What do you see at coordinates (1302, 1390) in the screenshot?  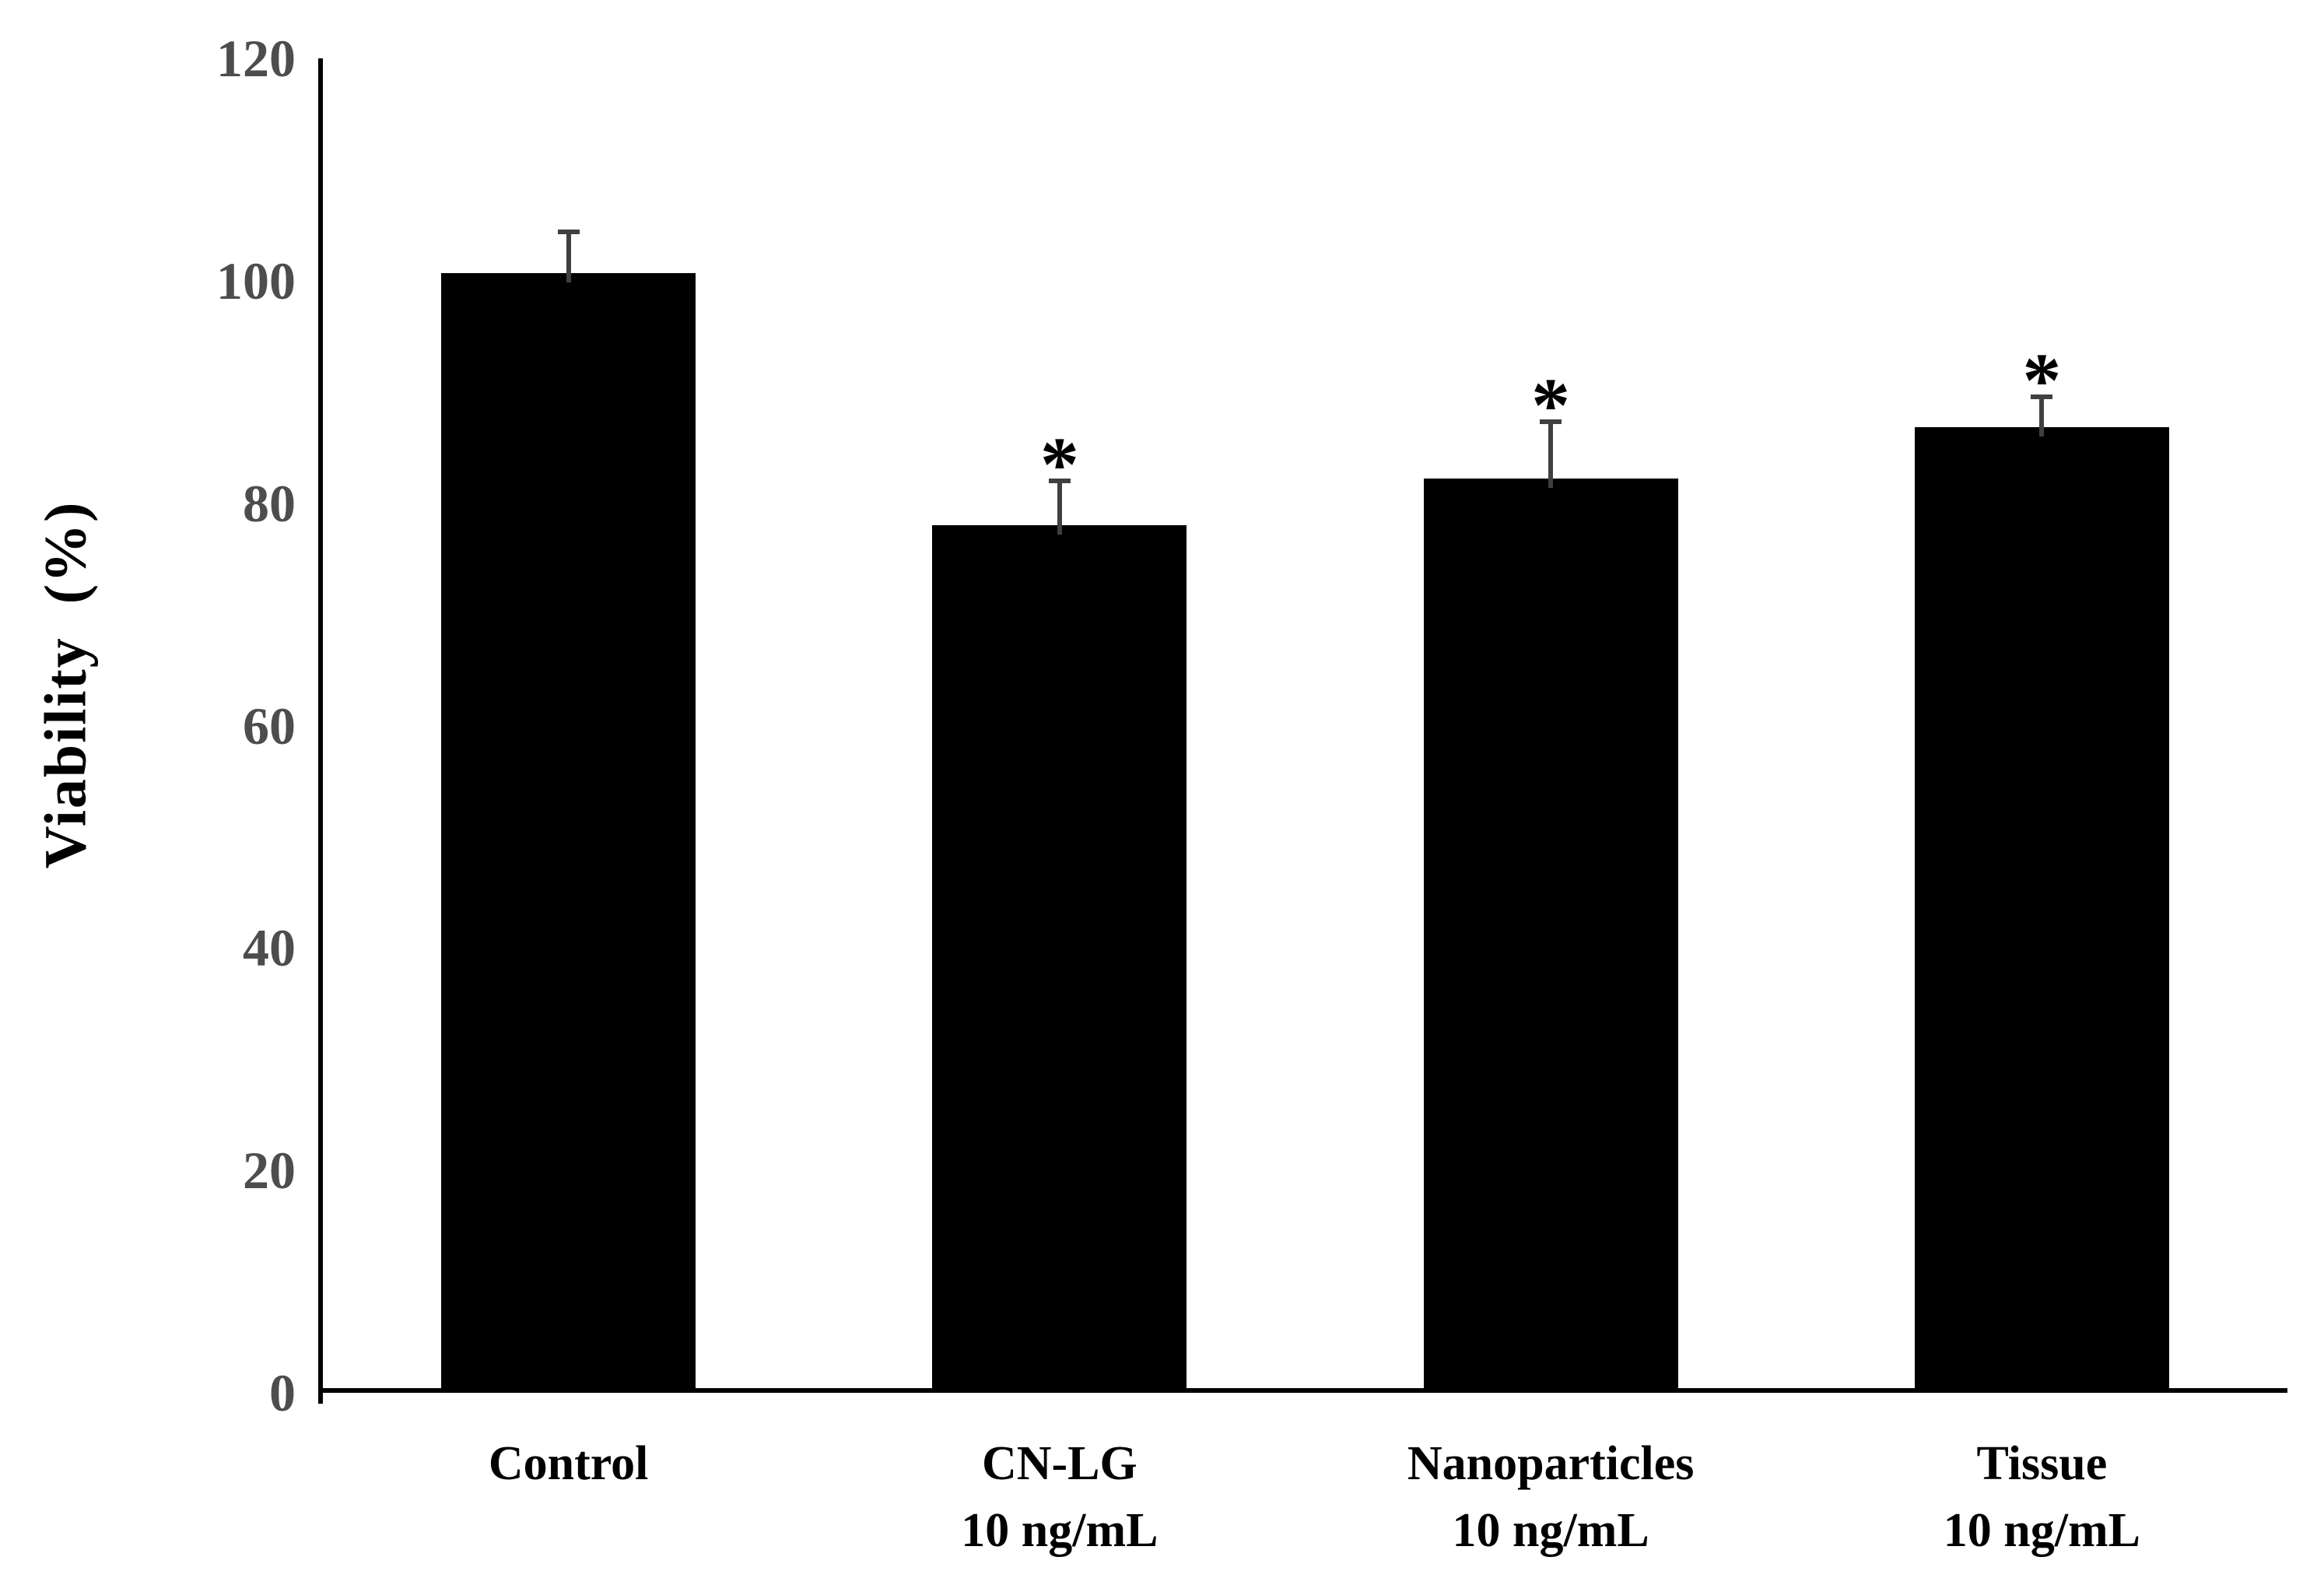 I see `x-axis-line` at bounding box center [1302, 1390].